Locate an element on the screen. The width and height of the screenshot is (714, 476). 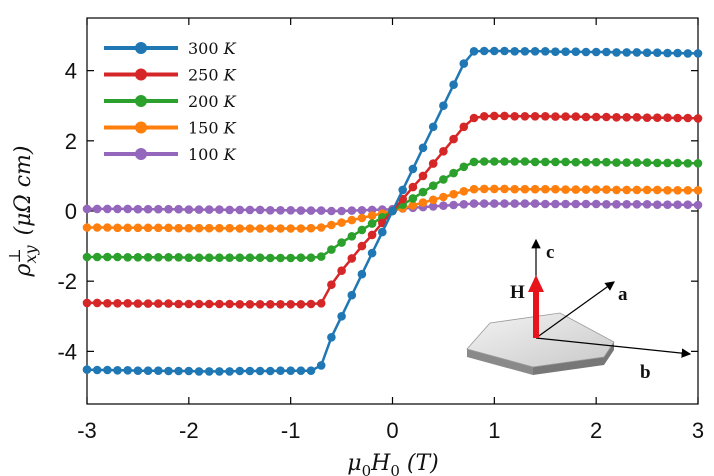
legend-item-200k: 200 K is located at coordinates (170, 101).